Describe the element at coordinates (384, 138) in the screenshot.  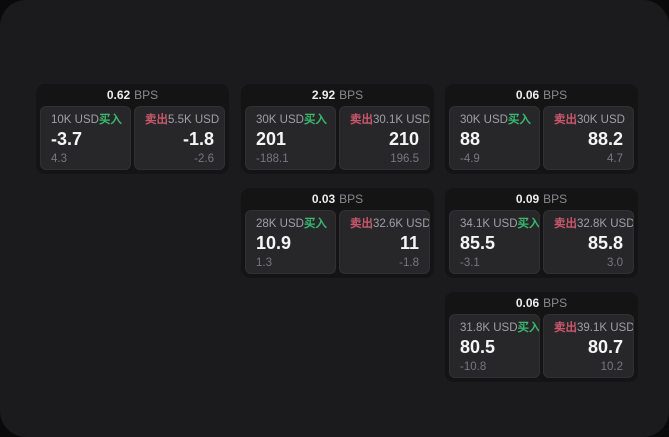
I see `sell-panel: 卖出 30.1K USD 210 196.5` at that location.